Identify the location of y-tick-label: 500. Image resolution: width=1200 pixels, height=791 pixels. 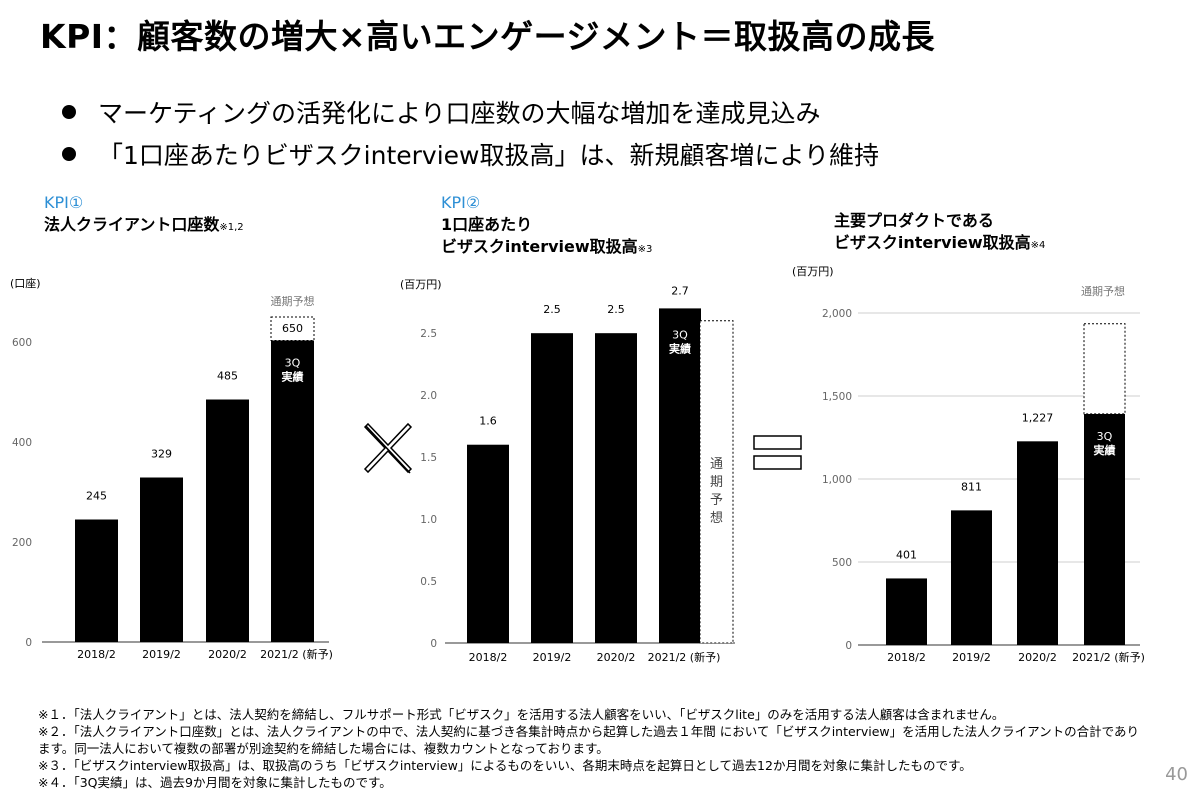
(842, 563).